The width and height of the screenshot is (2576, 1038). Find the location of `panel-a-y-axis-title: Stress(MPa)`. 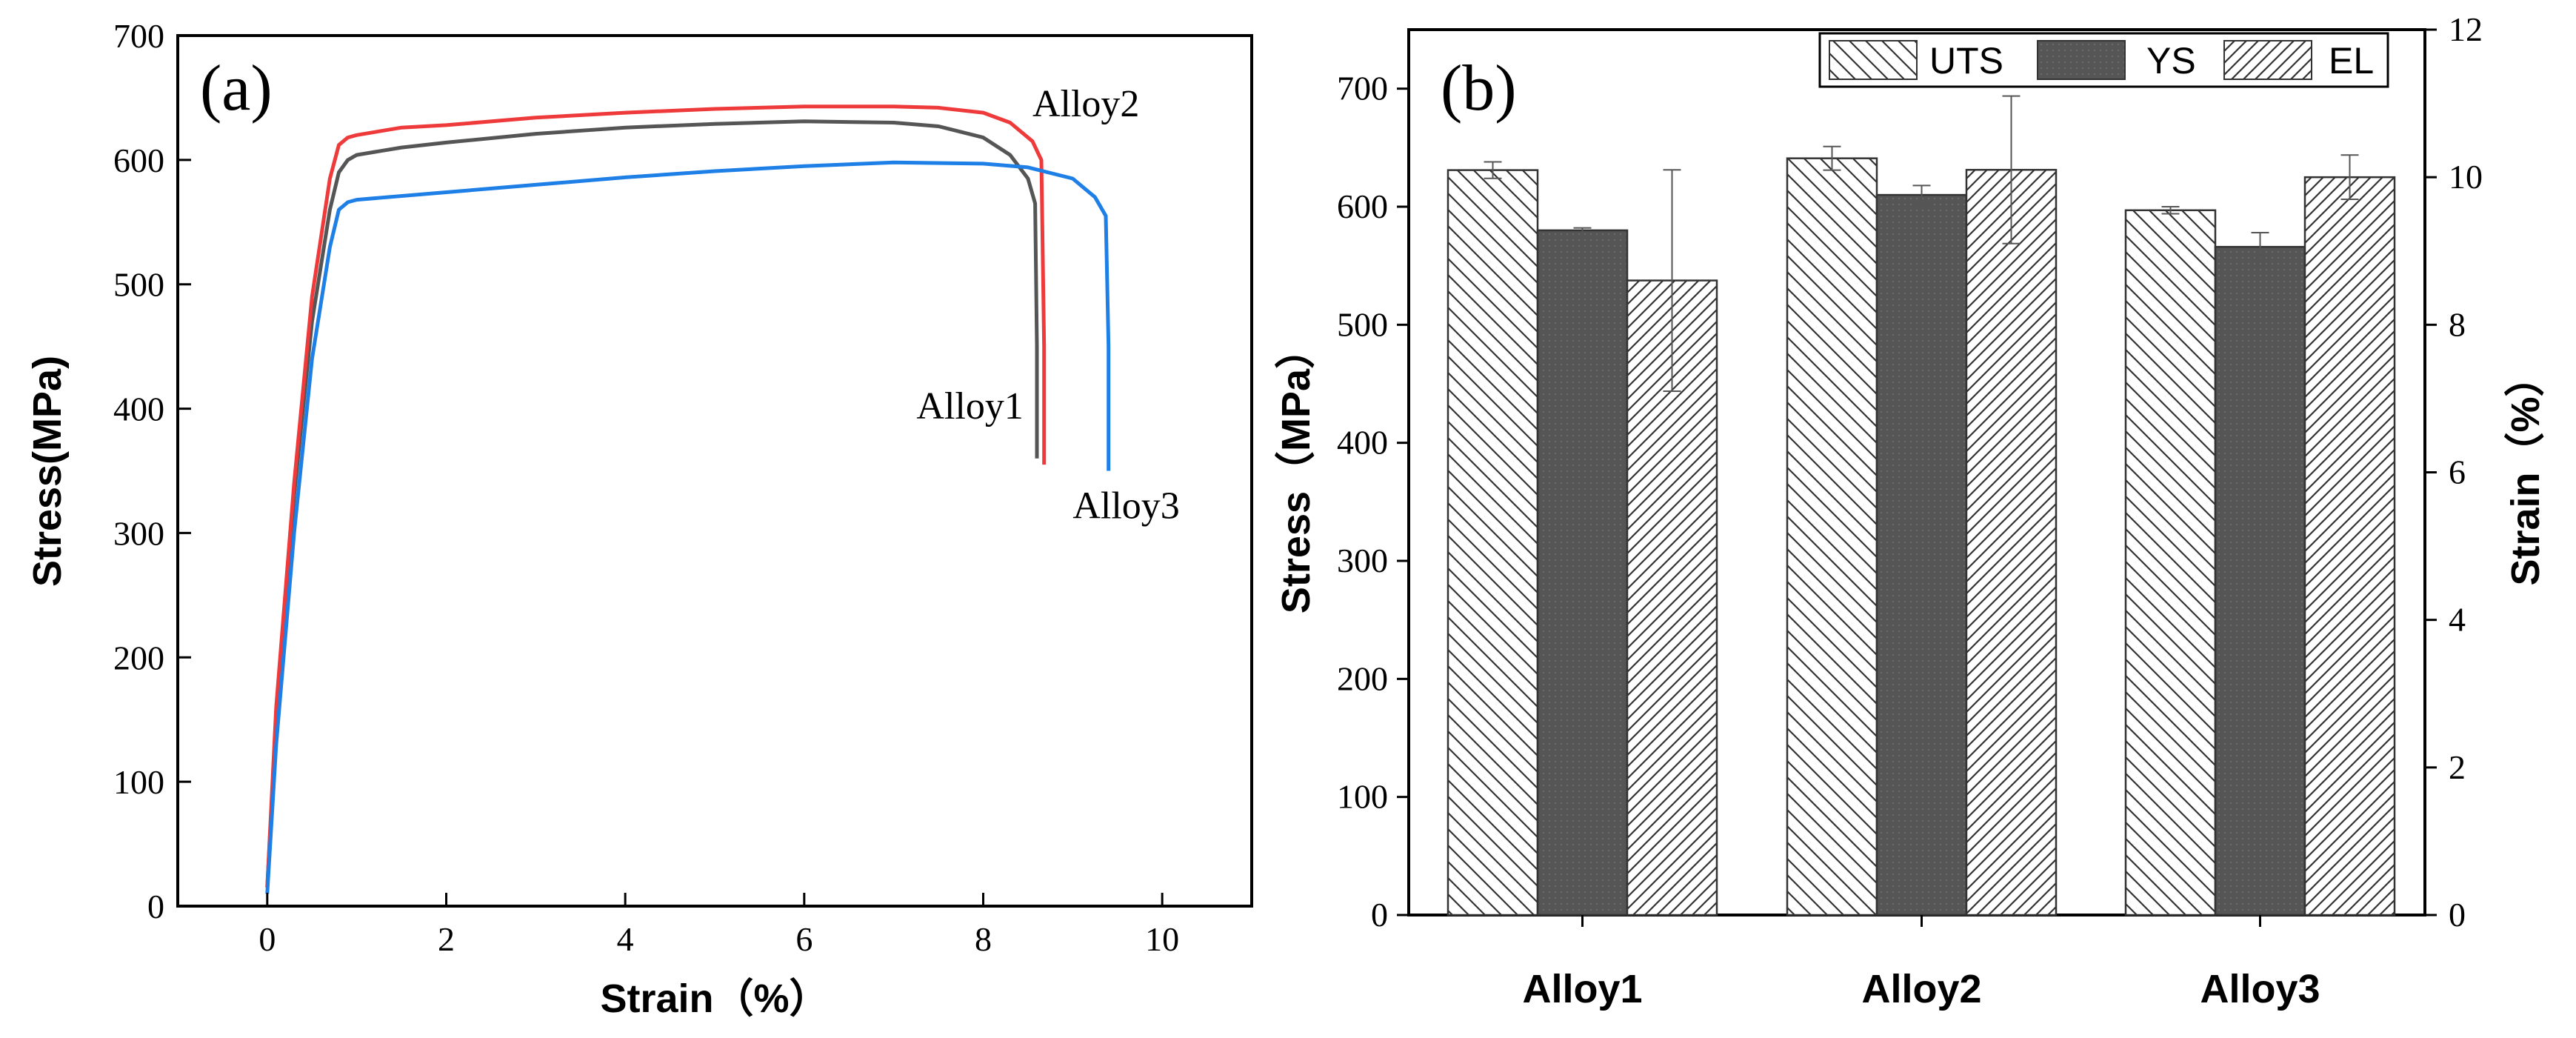

panel-a-y-axis-title: Stress(MPa) is located at coordinates (47, 471).